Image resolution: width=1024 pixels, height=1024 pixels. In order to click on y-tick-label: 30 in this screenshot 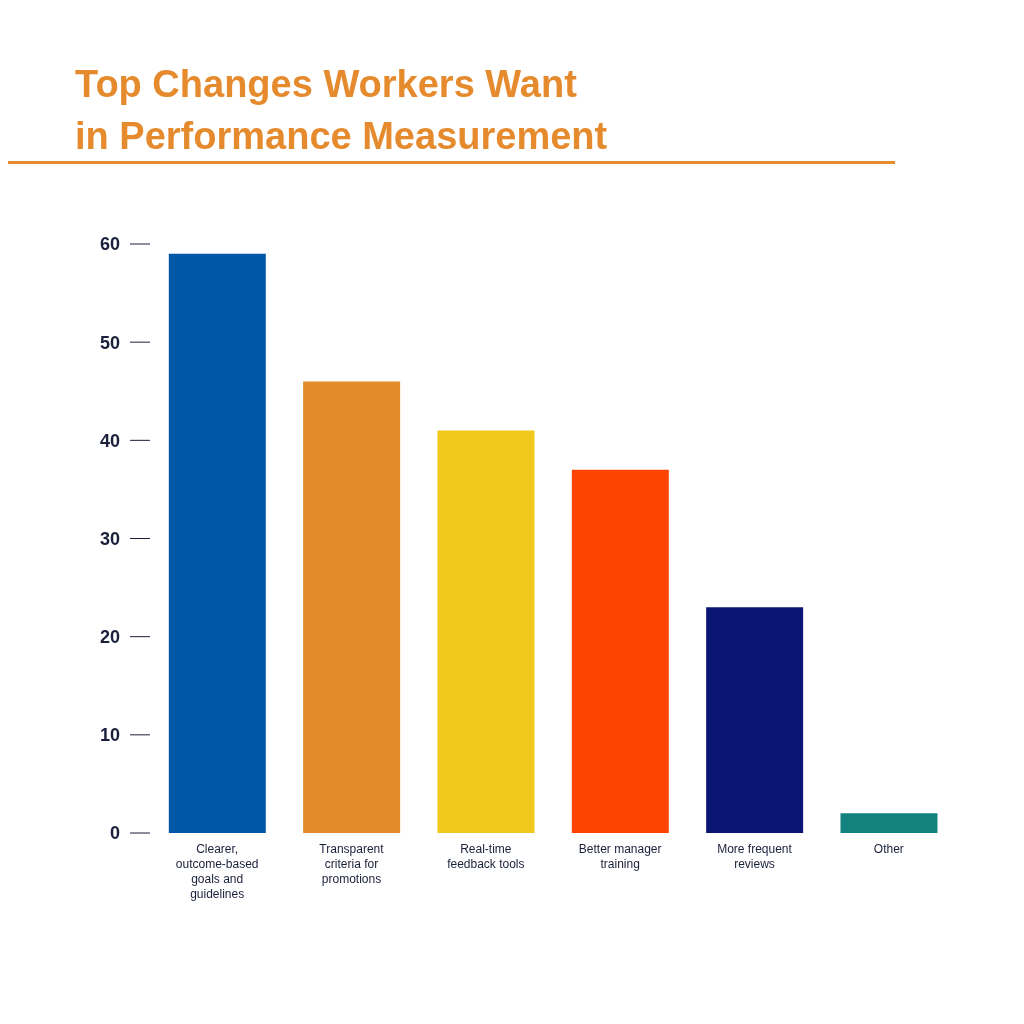, I will do `click(109, 538)`.